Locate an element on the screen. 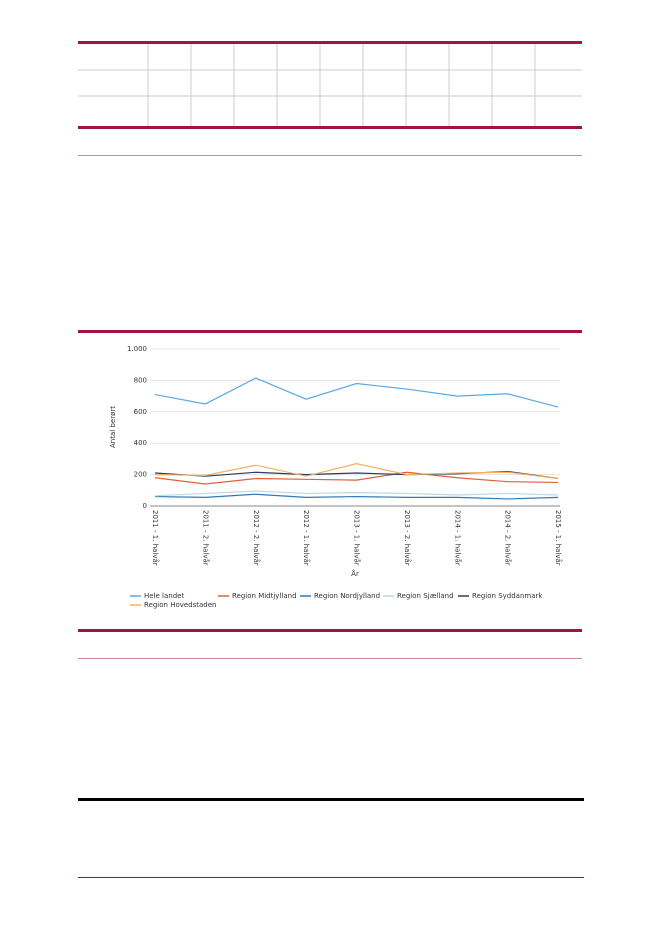  legend-label: Region Sjælland is located at coordinates (425, 596).